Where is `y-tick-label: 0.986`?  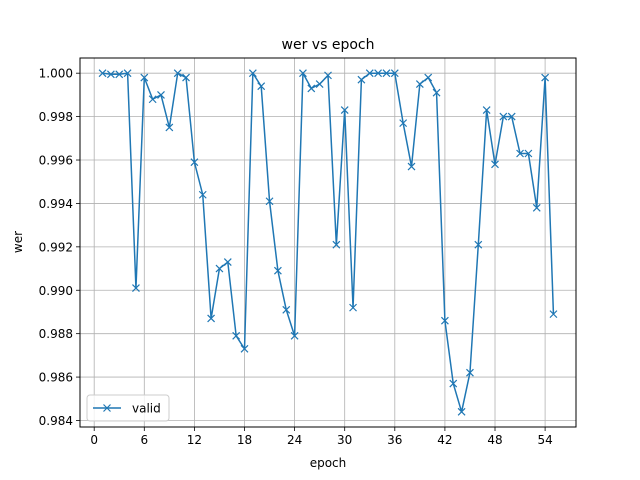
y-tick-label: 0.986 is located at coordinates (56, 378).